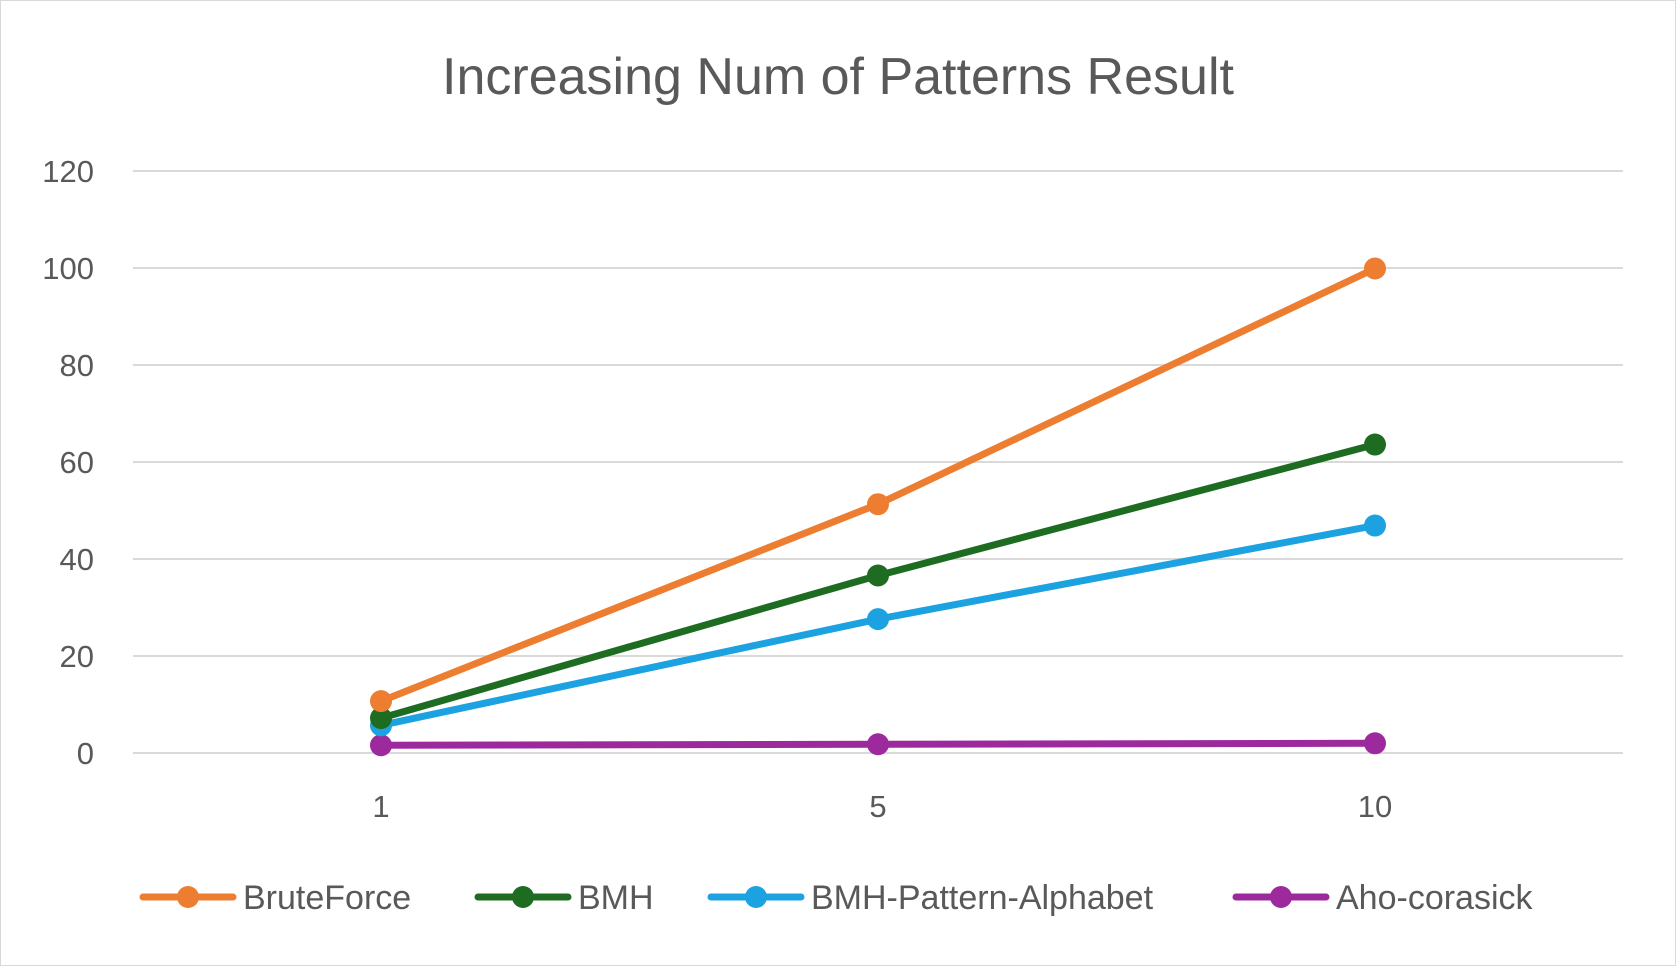 Image resolution: width=1676 pixels, height=966 pixels. I want to click on y-axis-tick-labels: 0 20 40 60 80 100 120, so click(68, 462).